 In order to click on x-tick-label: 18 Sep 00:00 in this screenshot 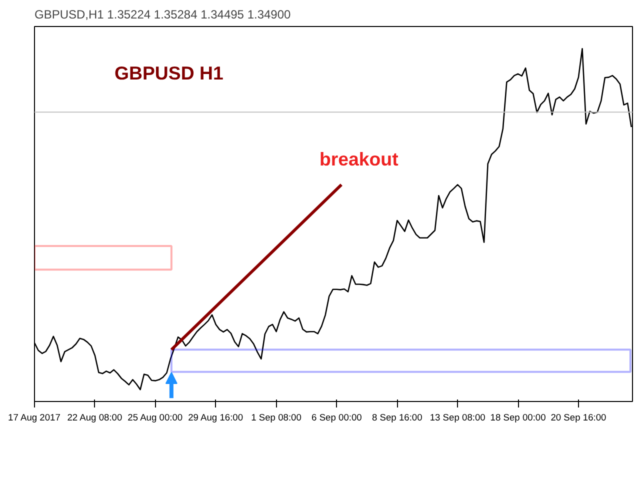, I will do `click(518, 417)`.